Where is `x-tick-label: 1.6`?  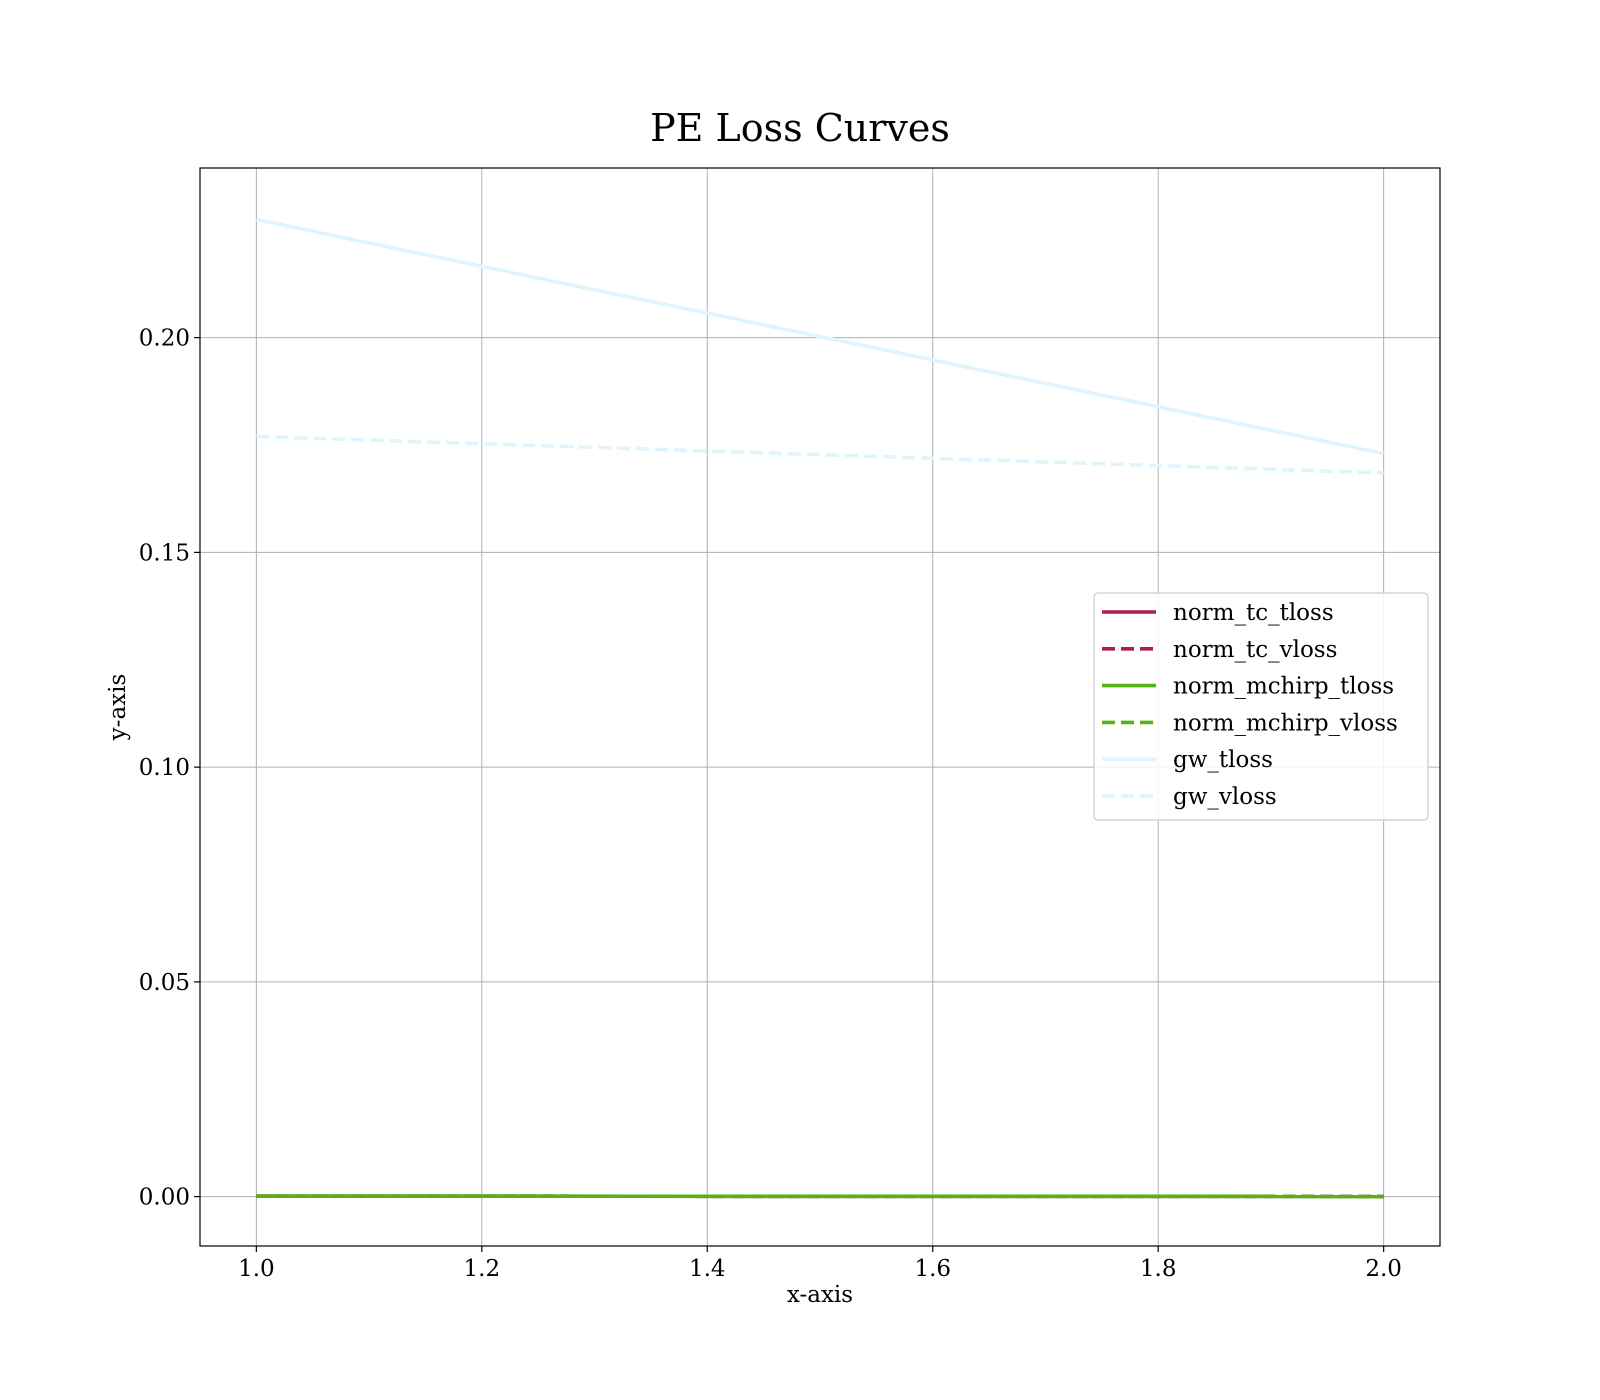
x-tick-label: 1.6 is located at coordinates (932, 1269).